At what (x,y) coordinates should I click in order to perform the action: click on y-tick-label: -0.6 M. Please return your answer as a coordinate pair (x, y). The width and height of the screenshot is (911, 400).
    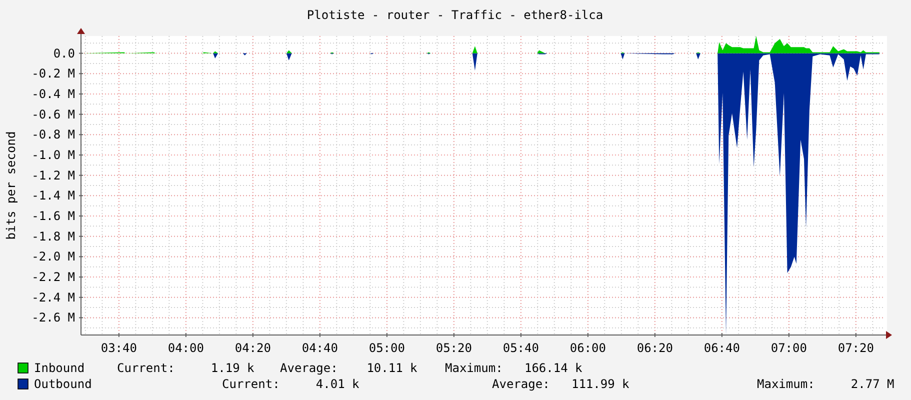
    Looking at the image, I should click on (53, 114).